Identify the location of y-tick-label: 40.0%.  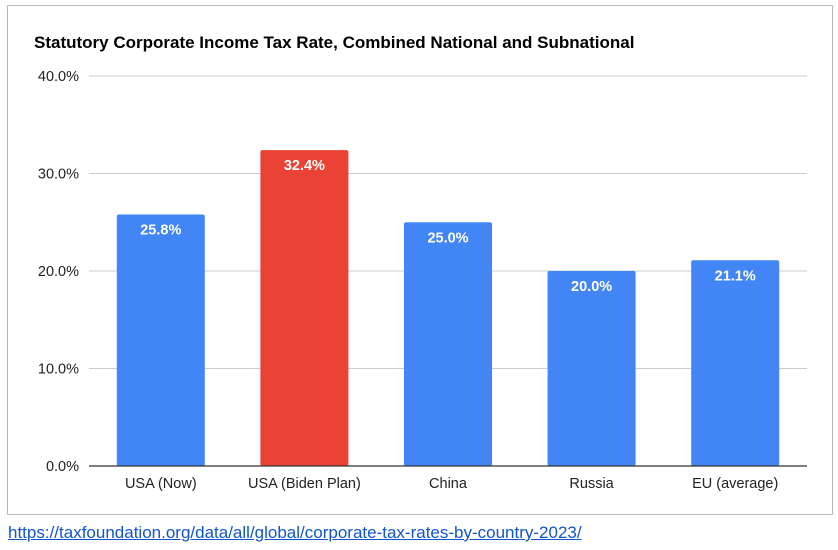
(58, 77).